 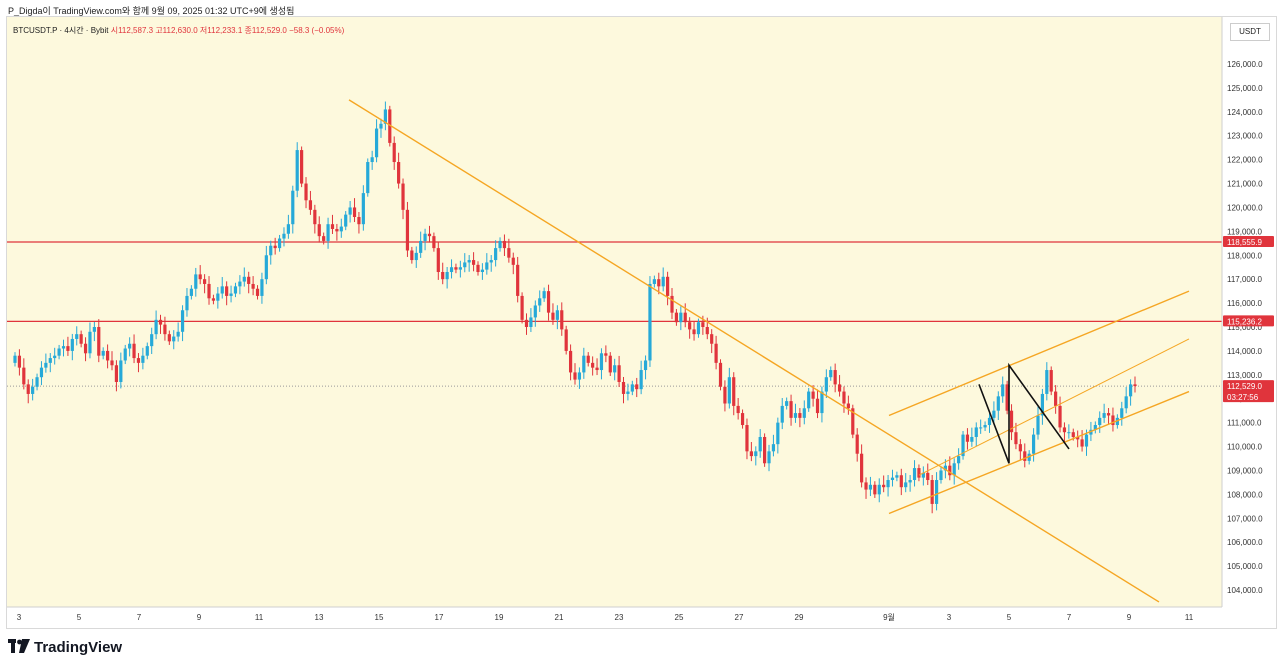 What do you see at coordinates (1245, 160) in the screenshot?
I see `price-tick-label: 122,000.0` at bounding box center [1245, 160].